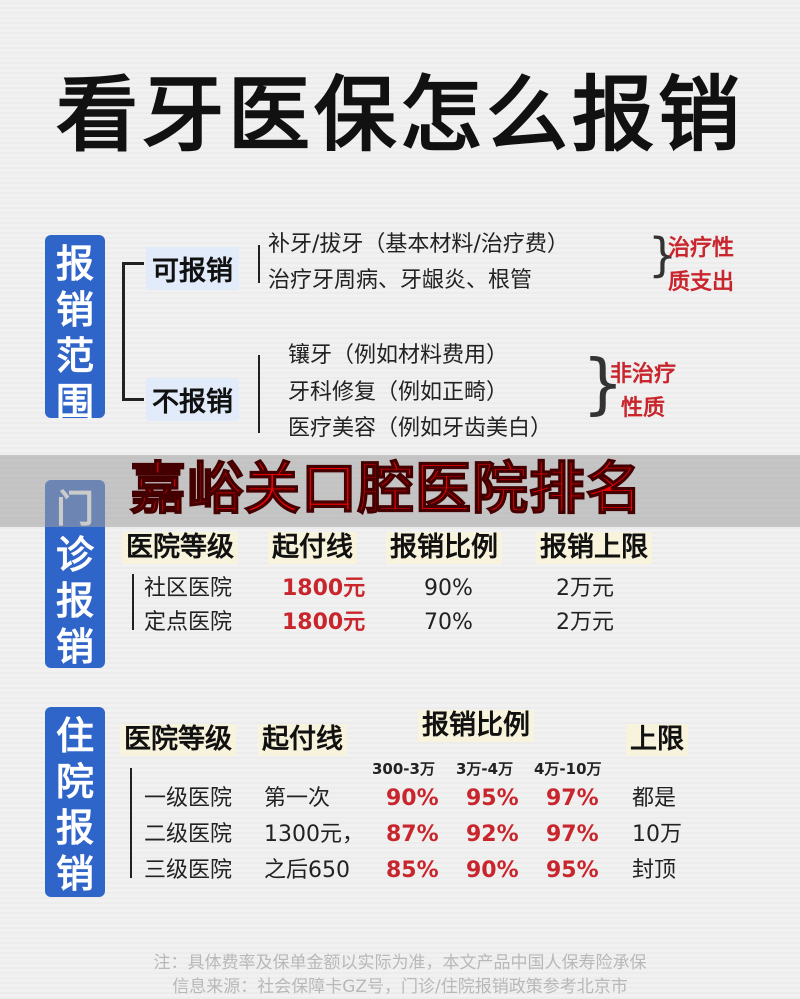  I want to click on nature-label: 治疗性 质支出, so click(701, 266).